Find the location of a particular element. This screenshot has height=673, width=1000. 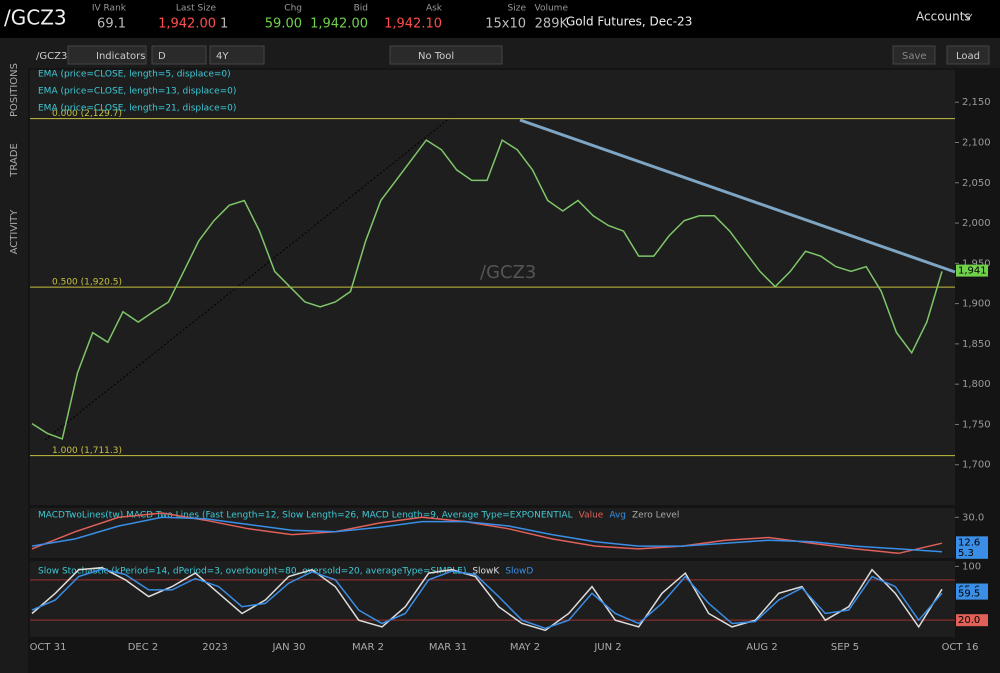

load: Load is located at coordinates (968, 56).